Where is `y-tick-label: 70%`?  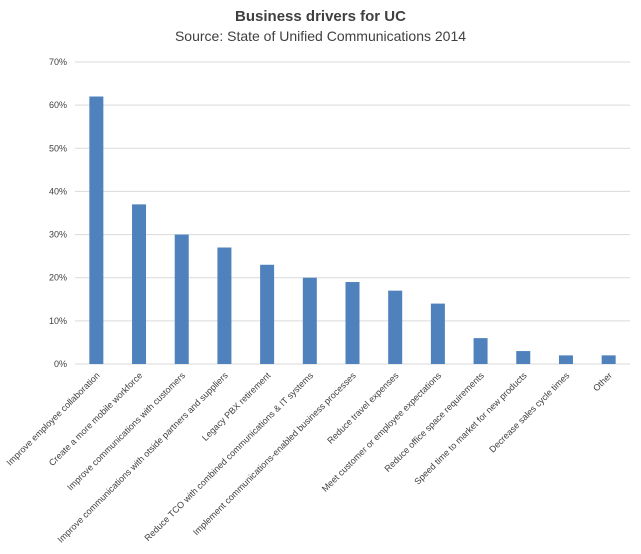 y-tick-label: 70% is located at coordinates (58, 62).